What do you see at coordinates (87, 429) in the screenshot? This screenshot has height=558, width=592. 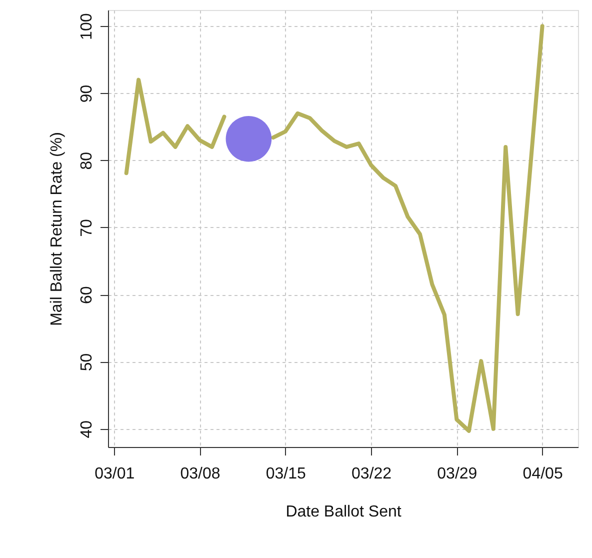 I see `y-tick-label: 40` at bounding box center [87, 429].